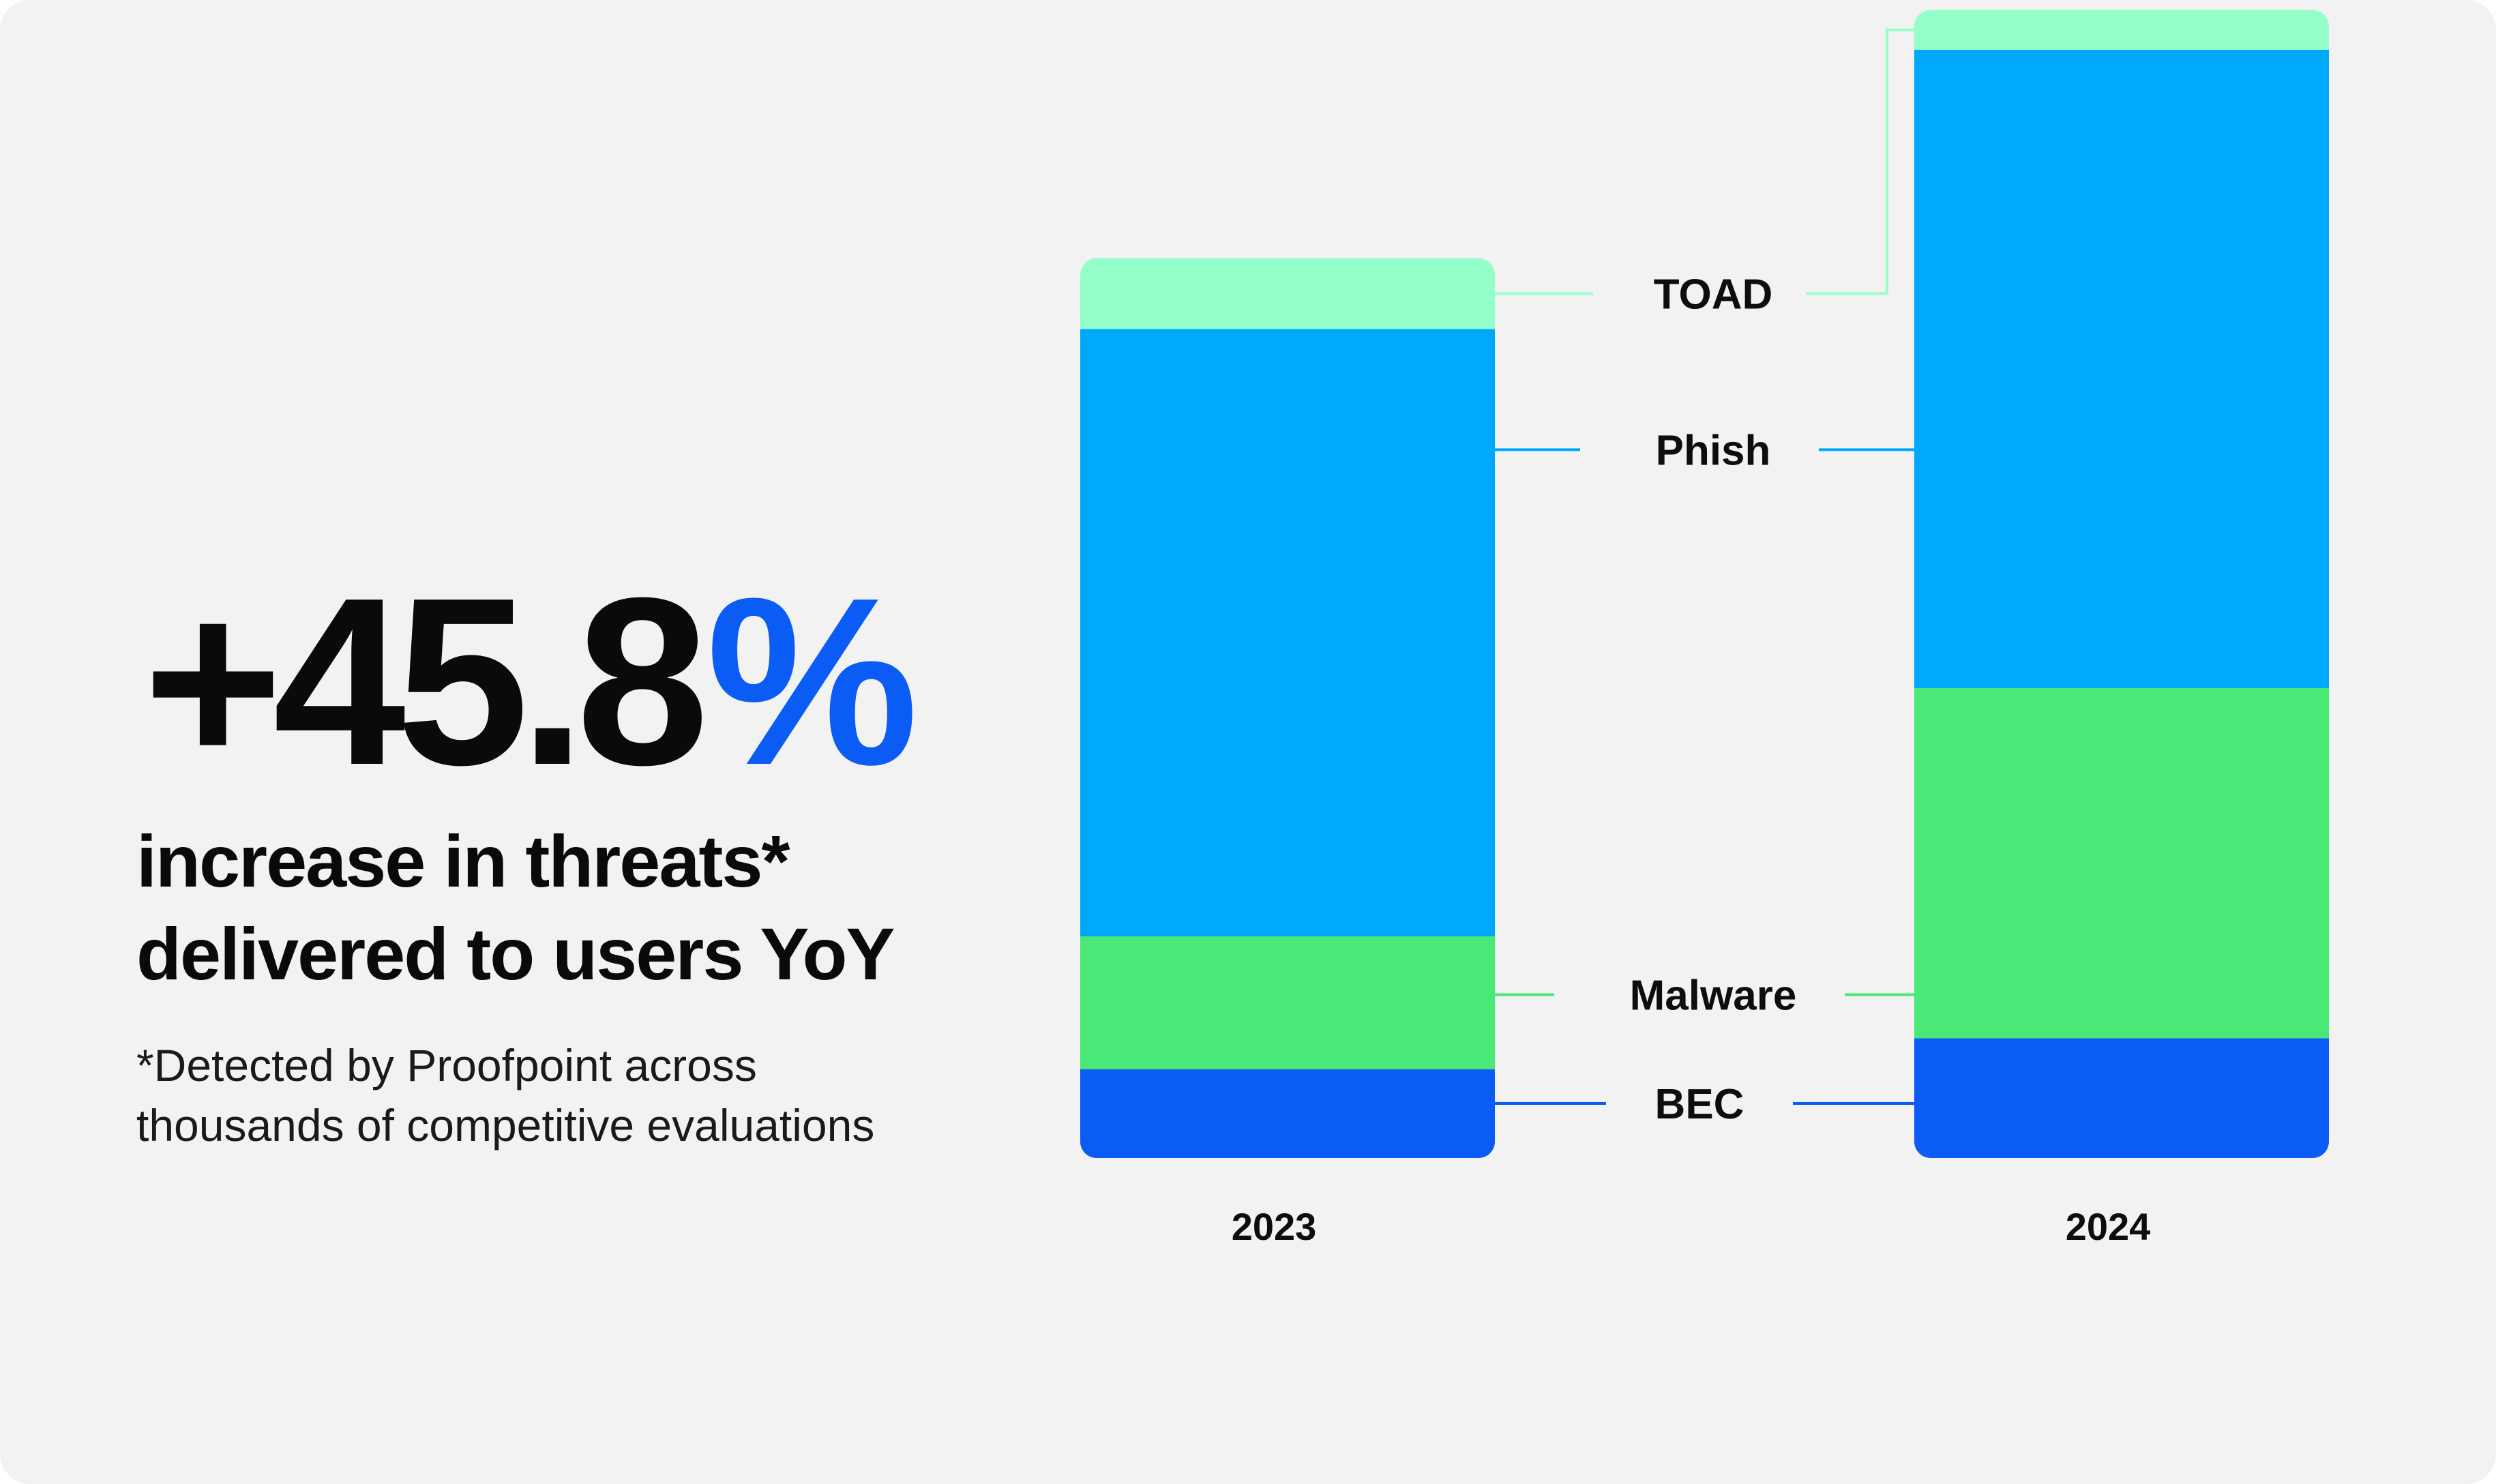 This screenshot has height=1484, width=2496. I want to click on headline-stat: +45.8%, so click(531, 682).